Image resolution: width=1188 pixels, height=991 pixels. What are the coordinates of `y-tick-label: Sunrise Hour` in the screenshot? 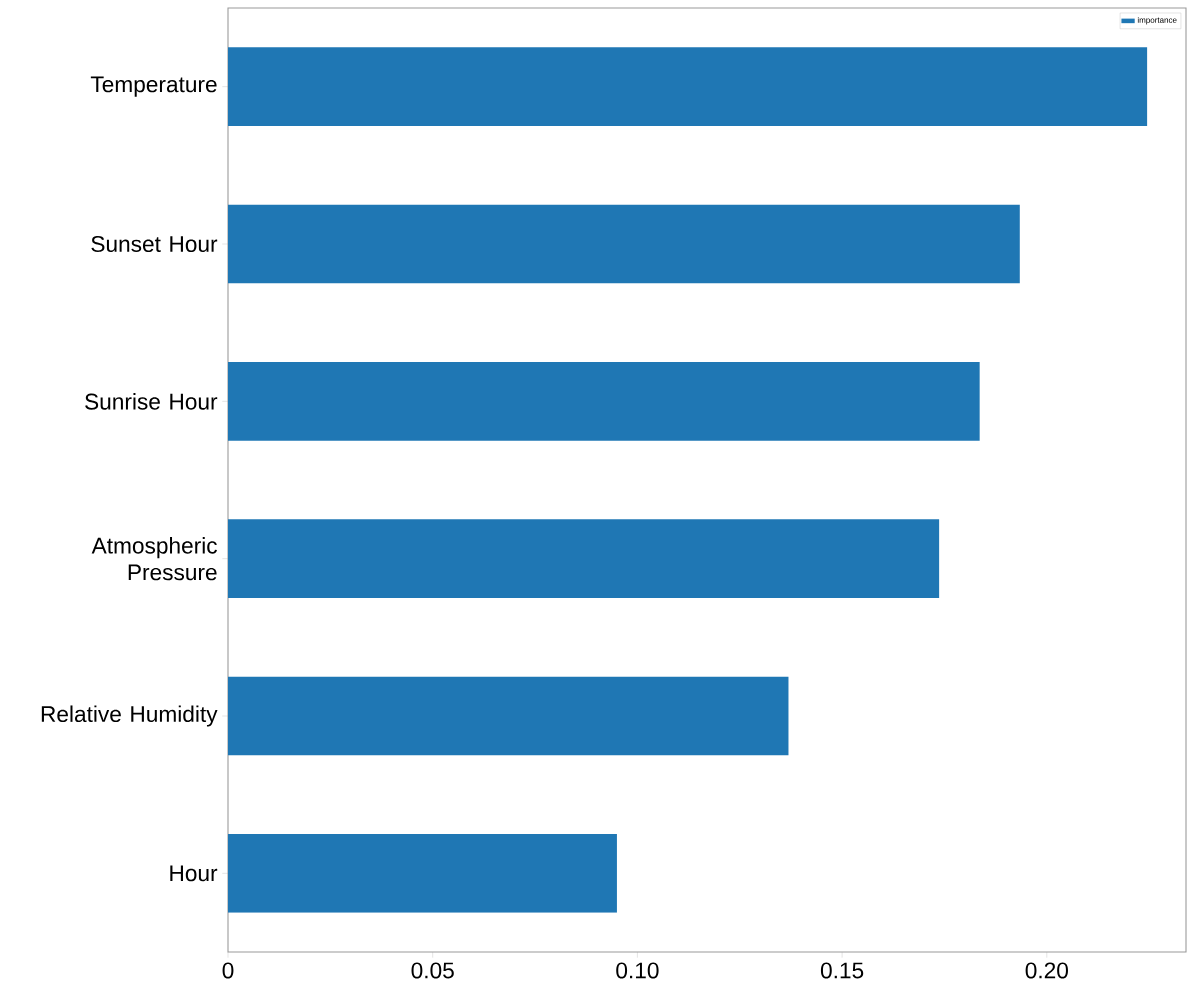 It's located at (151, 401).